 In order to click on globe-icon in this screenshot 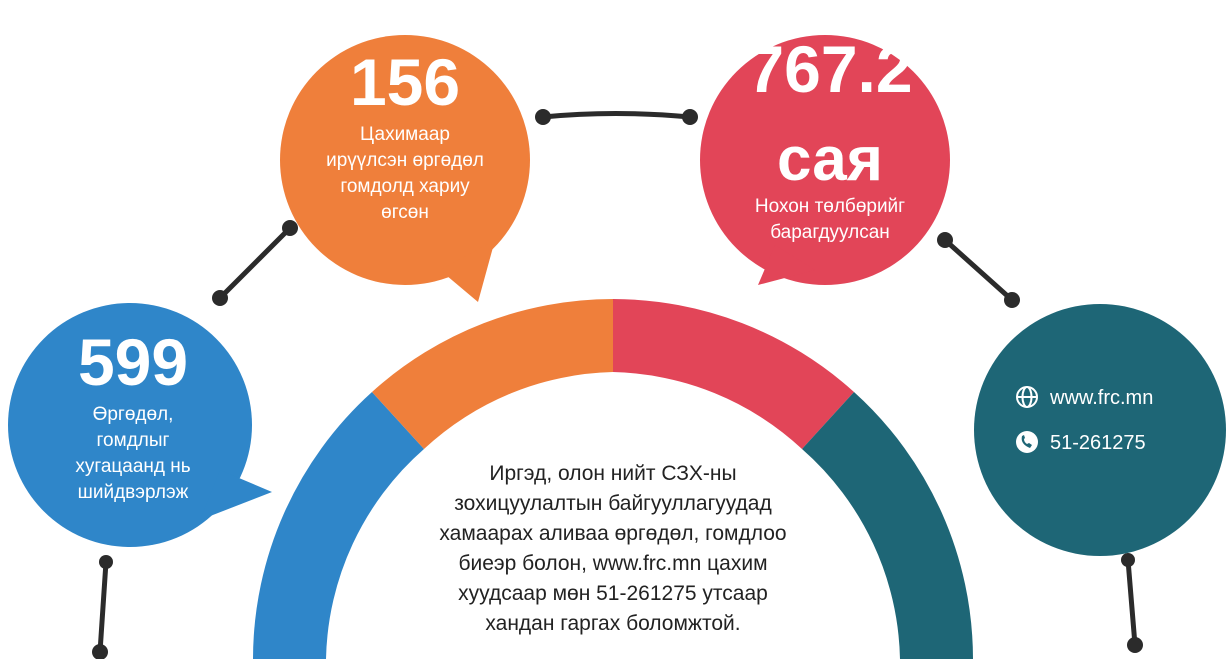, I will do `click(1027, 397)`.